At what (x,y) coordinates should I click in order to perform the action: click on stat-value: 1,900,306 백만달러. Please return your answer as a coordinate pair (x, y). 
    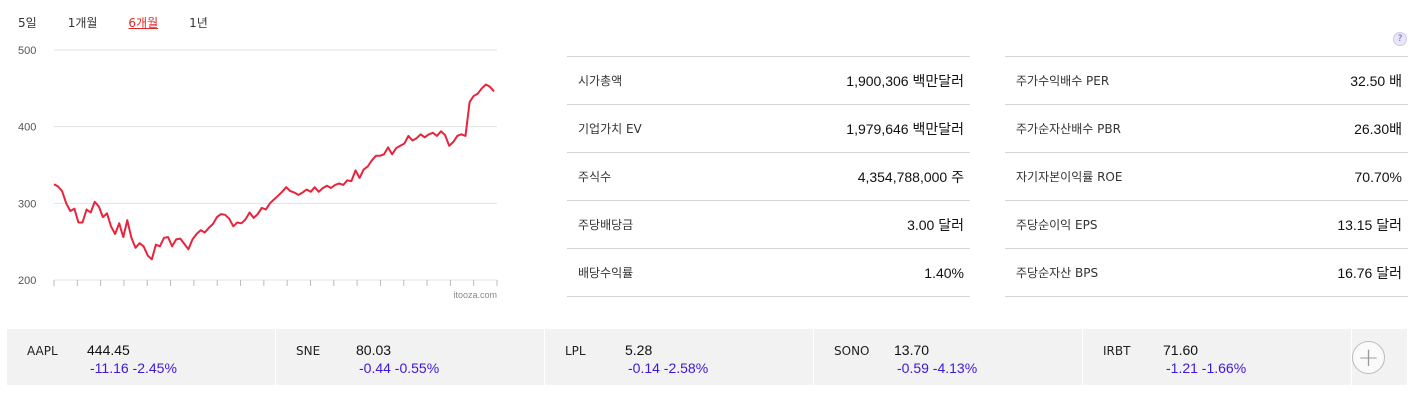
    Looking at the image, I should click on (905, 80).